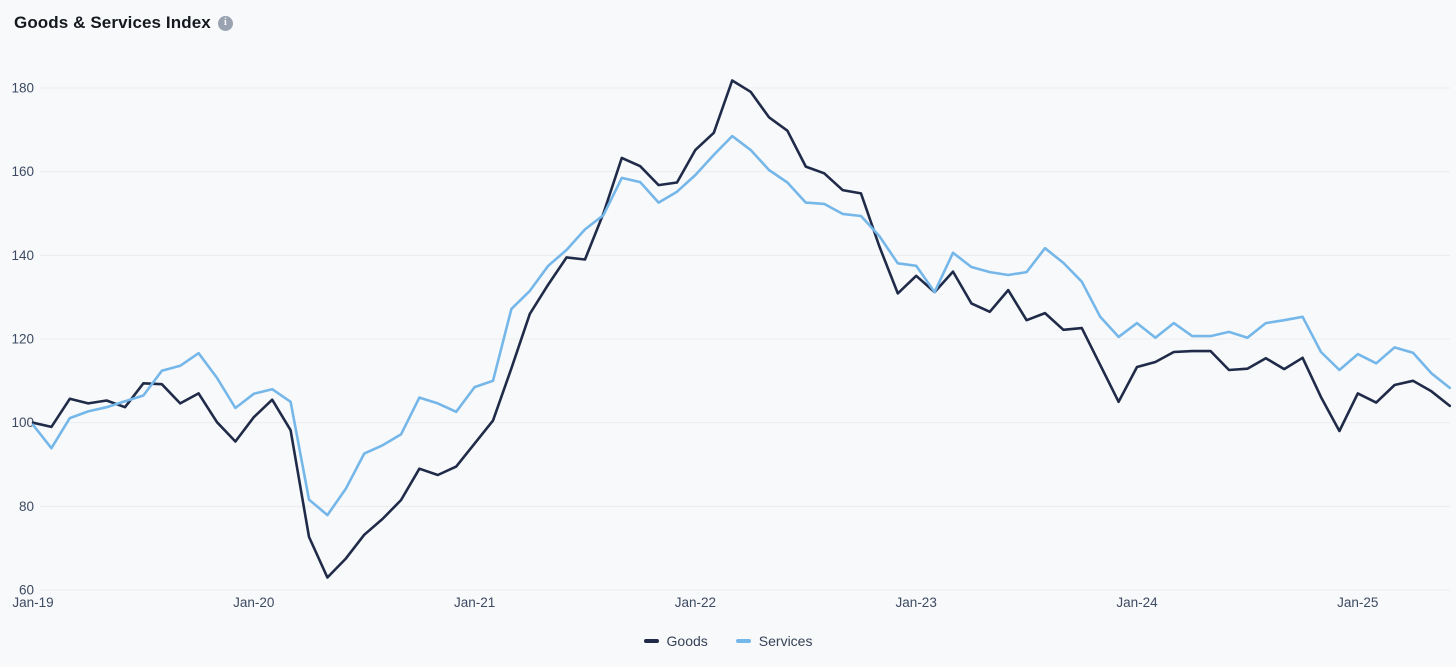  What do you see at coordinates (112, 22) in the screenshot?
I see `chart-title: Goods & Services Index` at bounding box center [112, 22].